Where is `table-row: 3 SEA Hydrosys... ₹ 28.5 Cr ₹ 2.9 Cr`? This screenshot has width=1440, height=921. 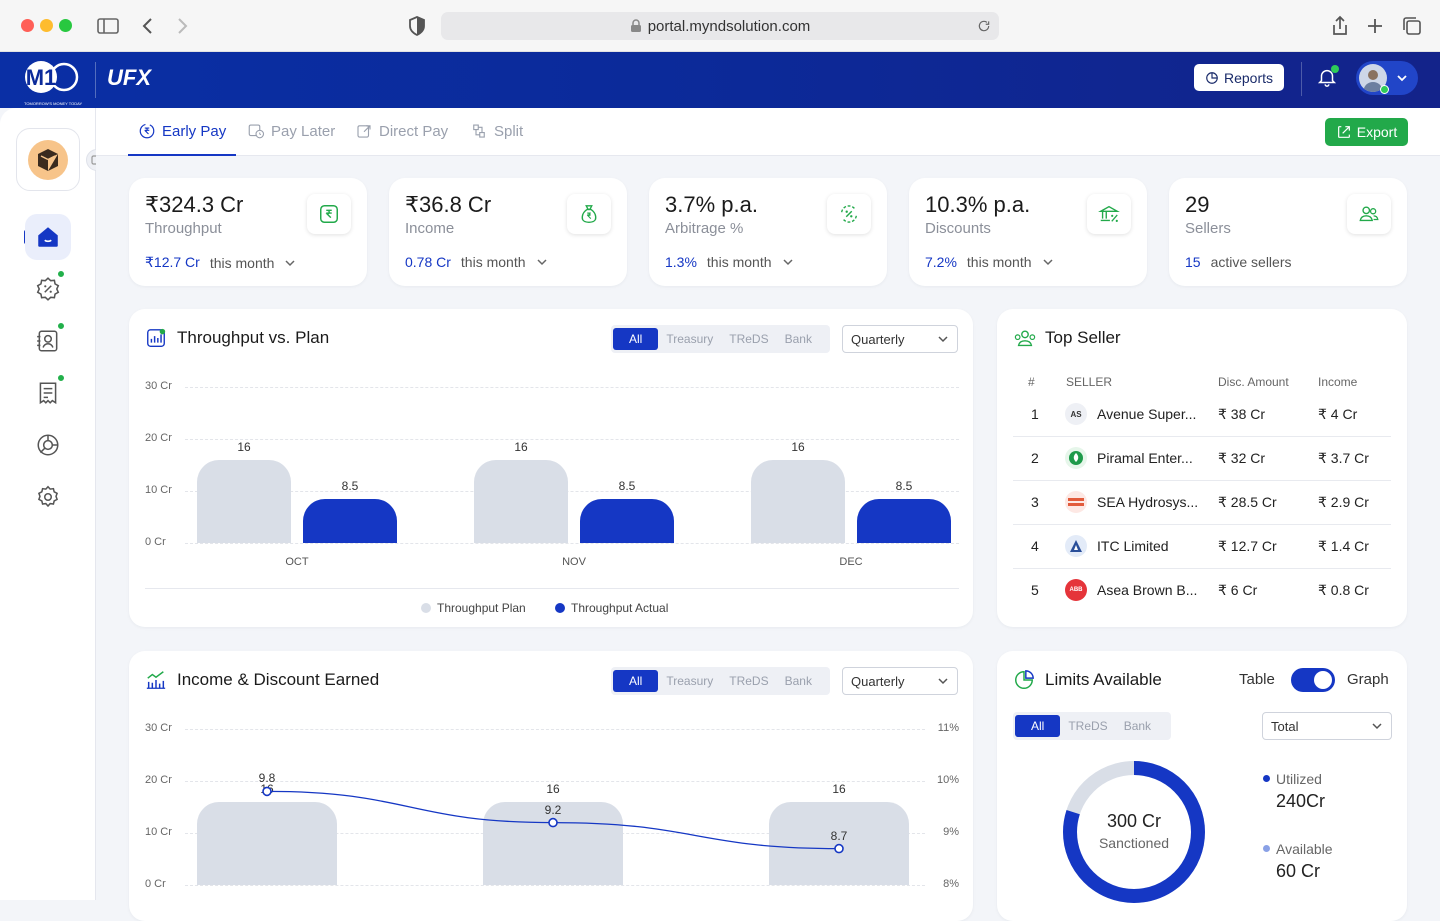 table-row: 3 SEA Hydrosys... ₹ 28.5 Cr ₹ 2.9 Cr is located at coordinates (1202, 503).